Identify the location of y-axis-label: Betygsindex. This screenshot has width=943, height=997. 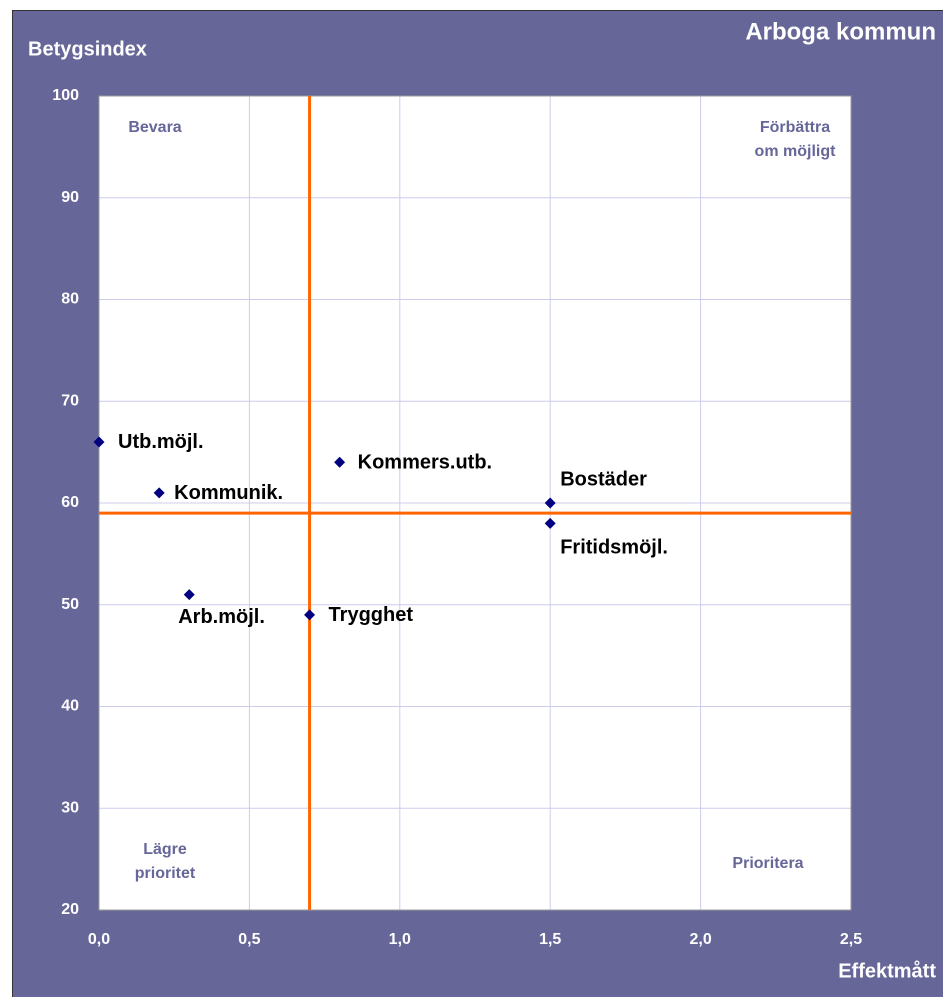
(87, 49).